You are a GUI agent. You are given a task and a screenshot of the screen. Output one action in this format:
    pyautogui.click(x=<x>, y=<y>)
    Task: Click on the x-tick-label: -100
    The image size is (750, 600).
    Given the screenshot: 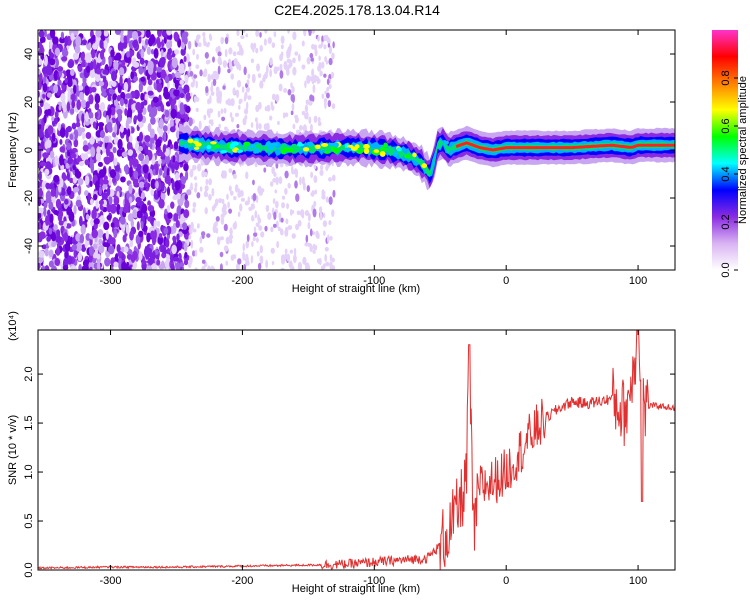 What is the action you would take?
    pyautogui.click(x=374, y=281)
    